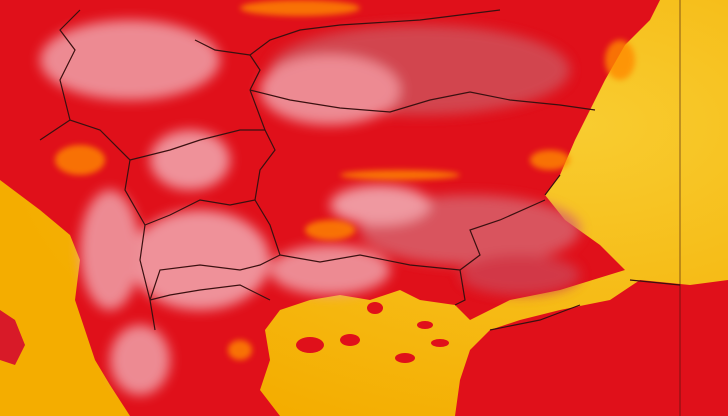  What do you see at coordinates (12, 337) in the screenshot?
I see `land-italy` at bounding box center [12, 337].